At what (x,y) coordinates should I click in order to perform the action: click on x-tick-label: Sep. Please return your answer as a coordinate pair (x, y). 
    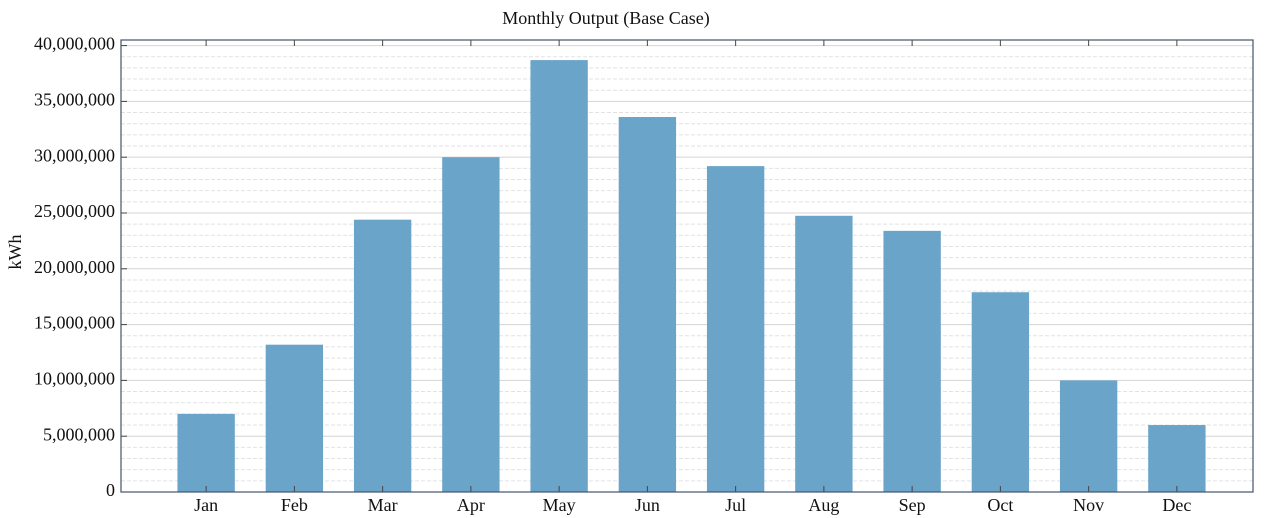
    Looking at the image, I should click on (912, 505).